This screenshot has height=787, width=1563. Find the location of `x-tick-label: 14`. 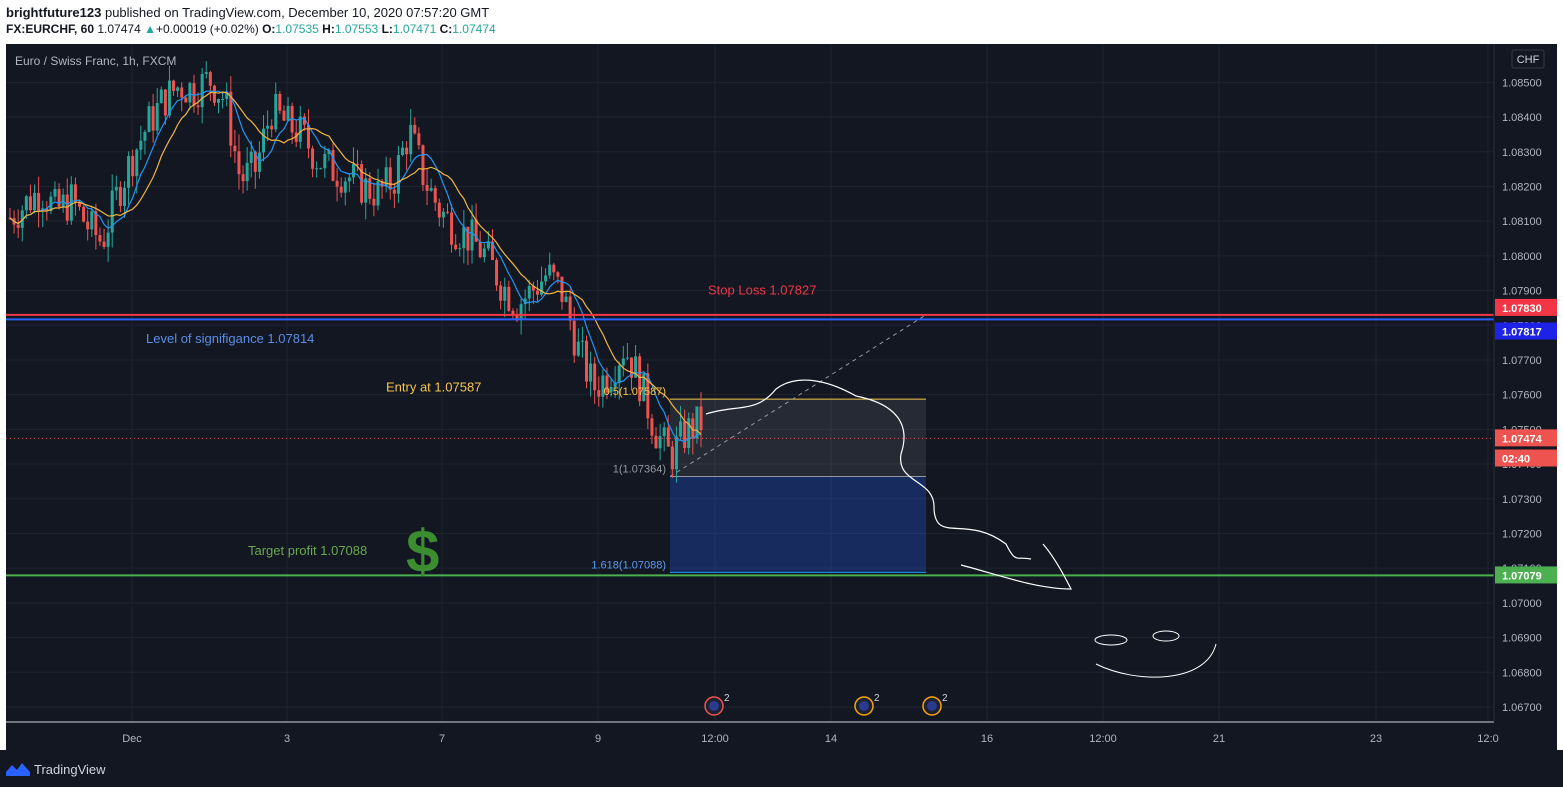

x-tick-label: 14 is located at coordinates (831, 739).